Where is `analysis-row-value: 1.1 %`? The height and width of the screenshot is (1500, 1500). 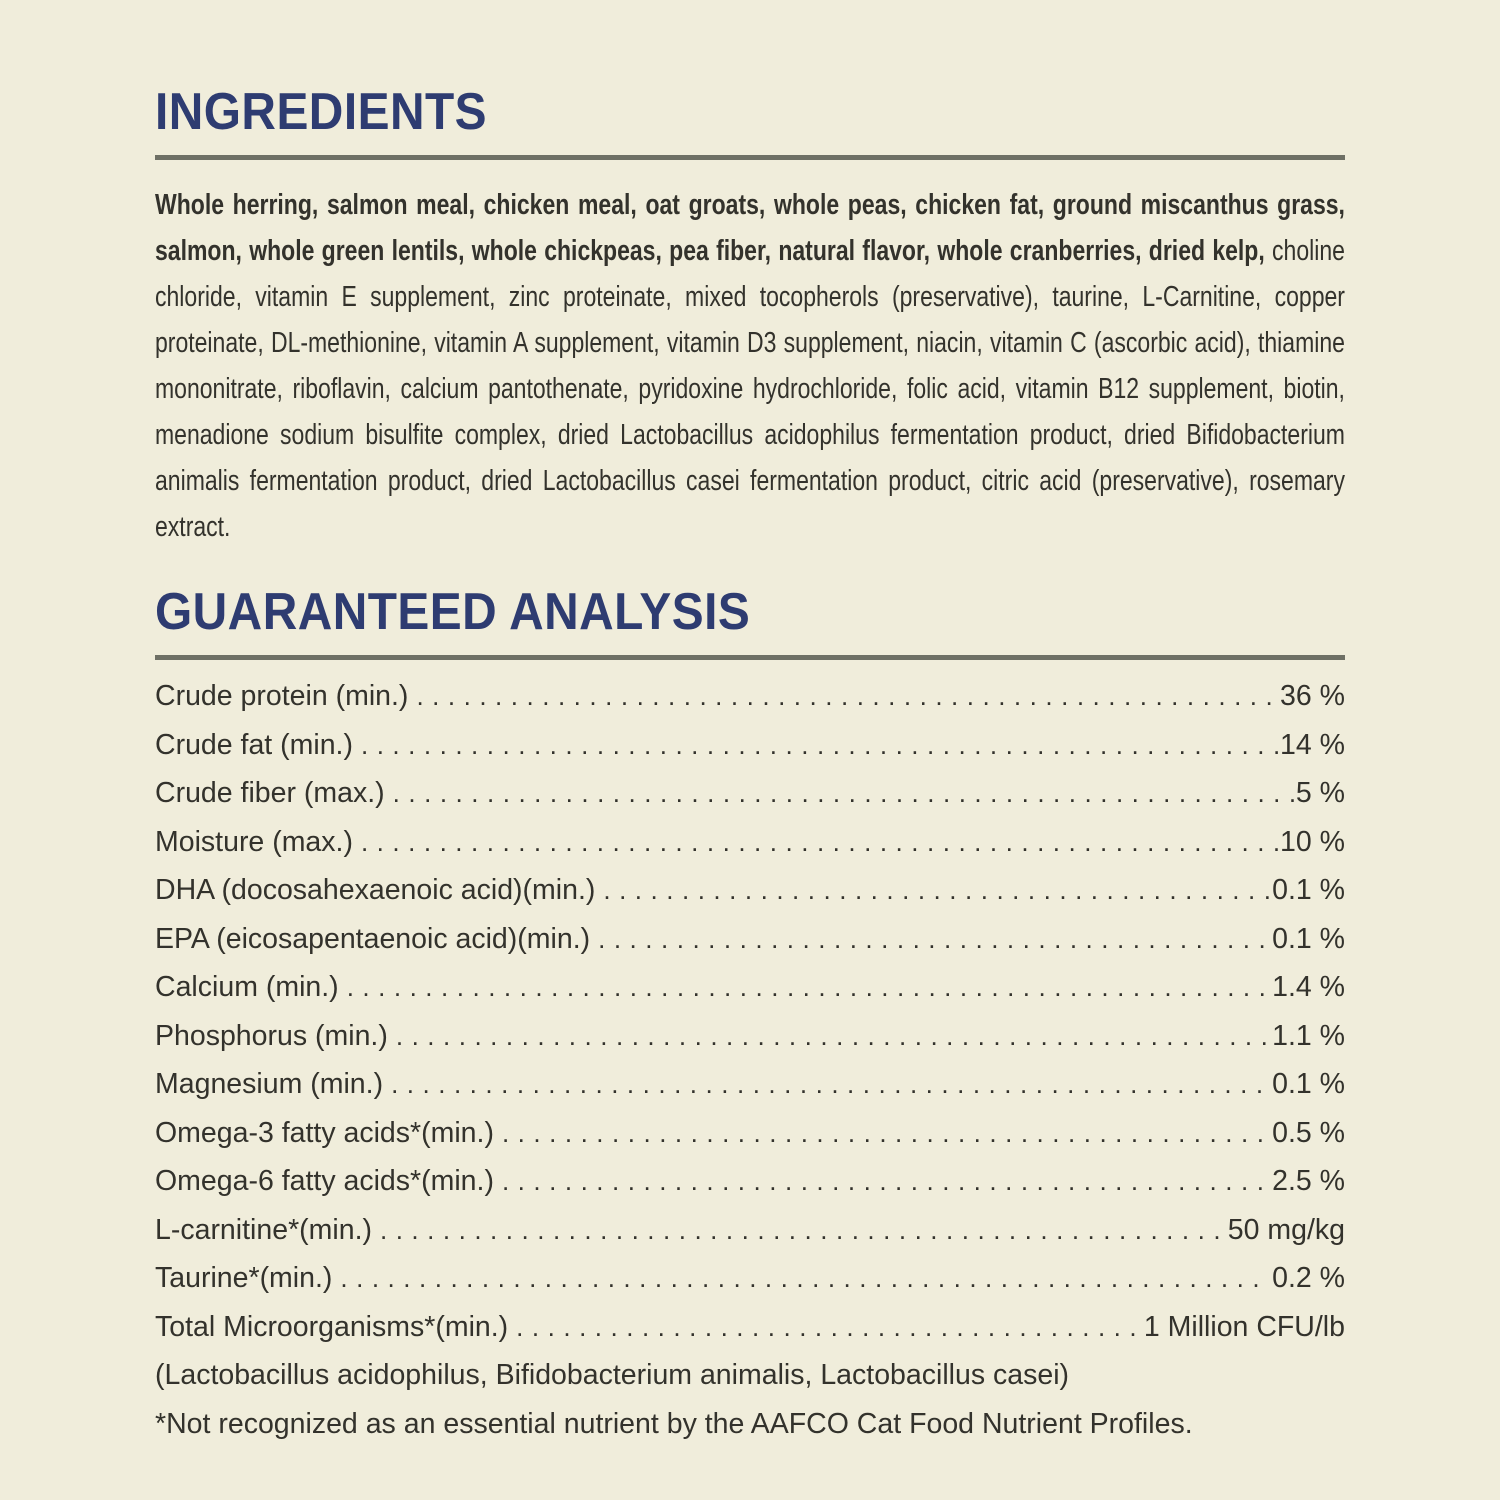 analysis-row-value: 1.1 % is located at coordinates (1308, 1035).